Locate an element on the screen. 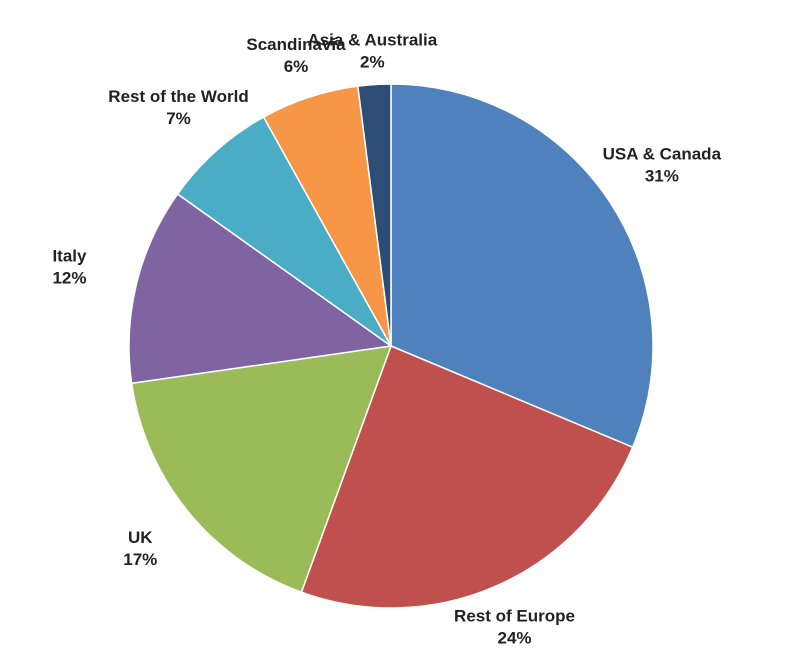 The image size is (807, 661). slice-label: Rest of Europe is located at coordinates (514, 616).